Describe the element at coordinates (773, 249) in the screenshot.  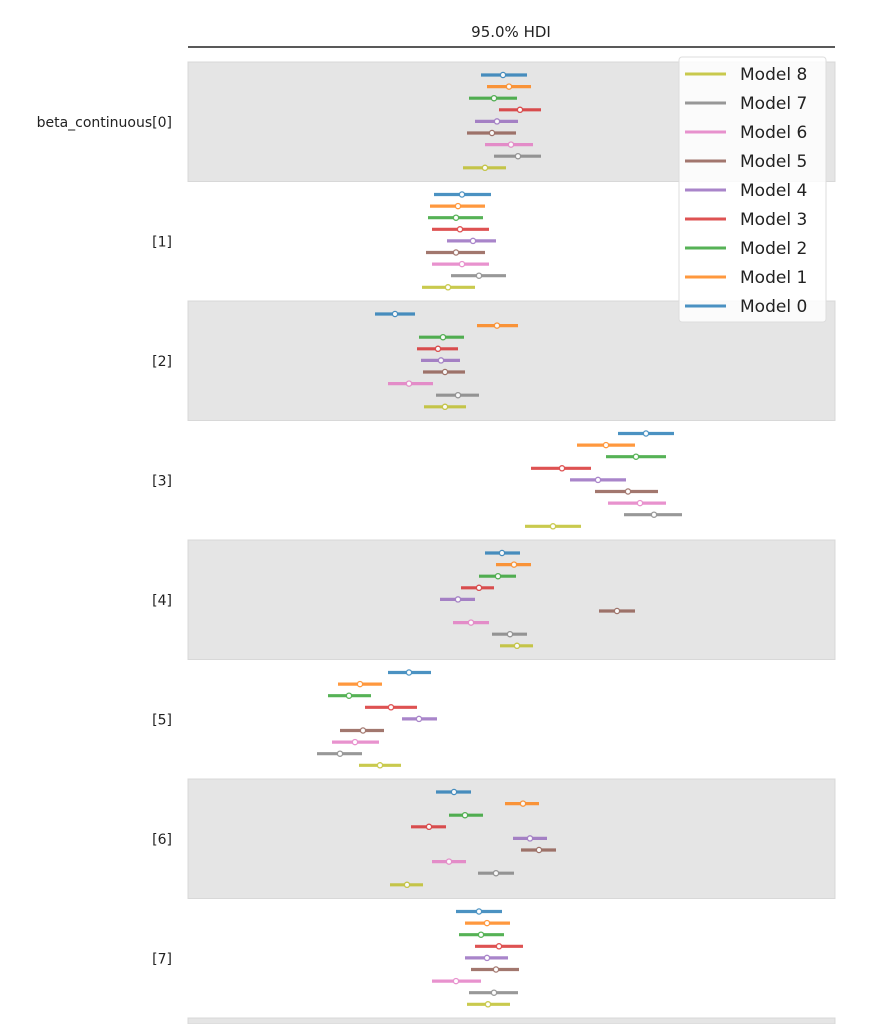
I see `legend-label: Model 2` at that location.